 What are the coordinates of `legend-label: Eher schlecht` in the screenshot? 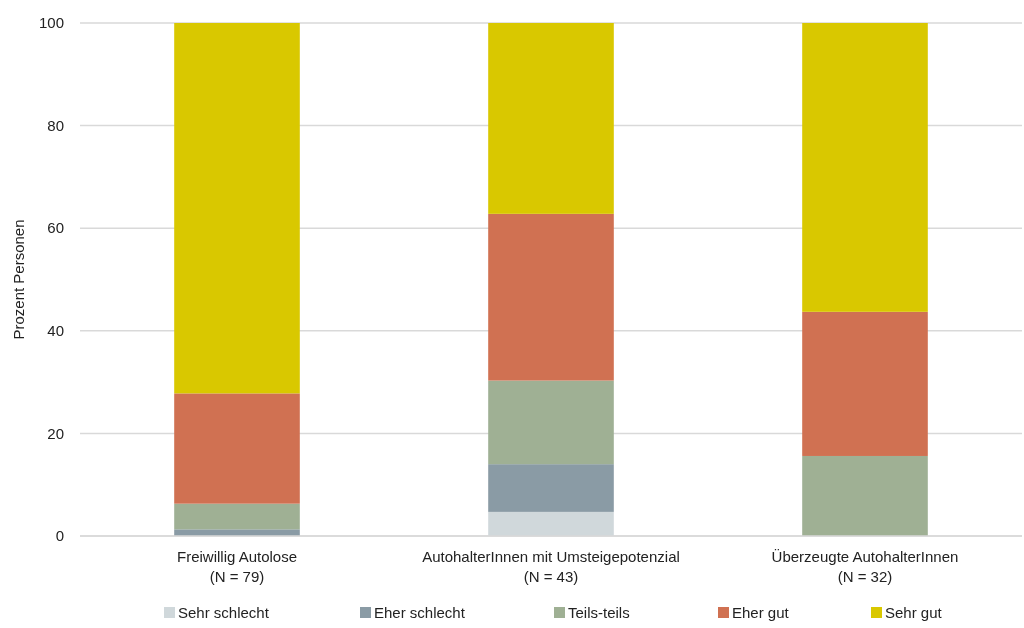 It's located at (420, 613).